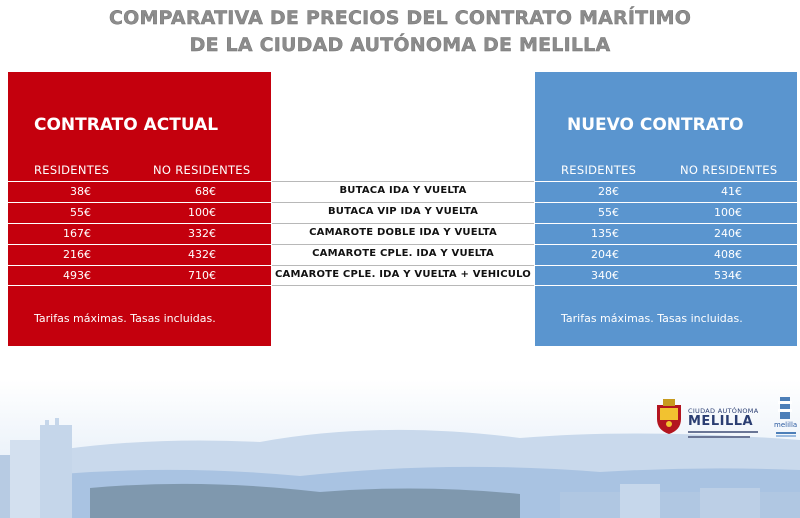 The width and height of the screenshot is (800, 518). Describe the element at coordinates (728, 254) in the screenshot. I see `new-row-4-non-residents: 408€` at that location.